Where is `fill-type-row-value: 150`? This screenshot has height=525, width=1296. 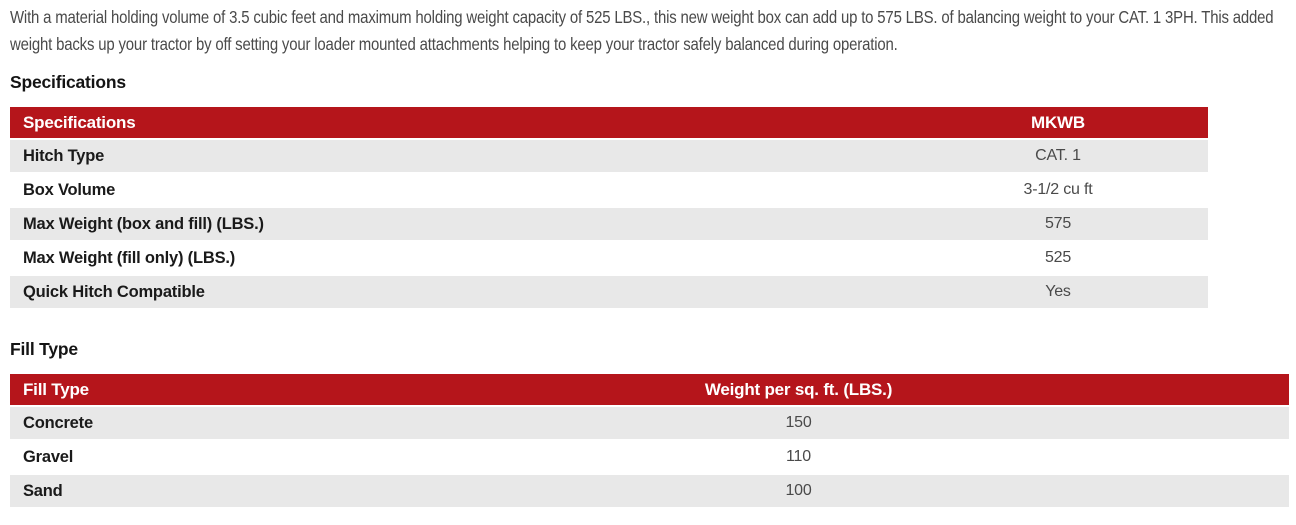 fill-type-row-value: 150 is located at coordinates (798, 422).